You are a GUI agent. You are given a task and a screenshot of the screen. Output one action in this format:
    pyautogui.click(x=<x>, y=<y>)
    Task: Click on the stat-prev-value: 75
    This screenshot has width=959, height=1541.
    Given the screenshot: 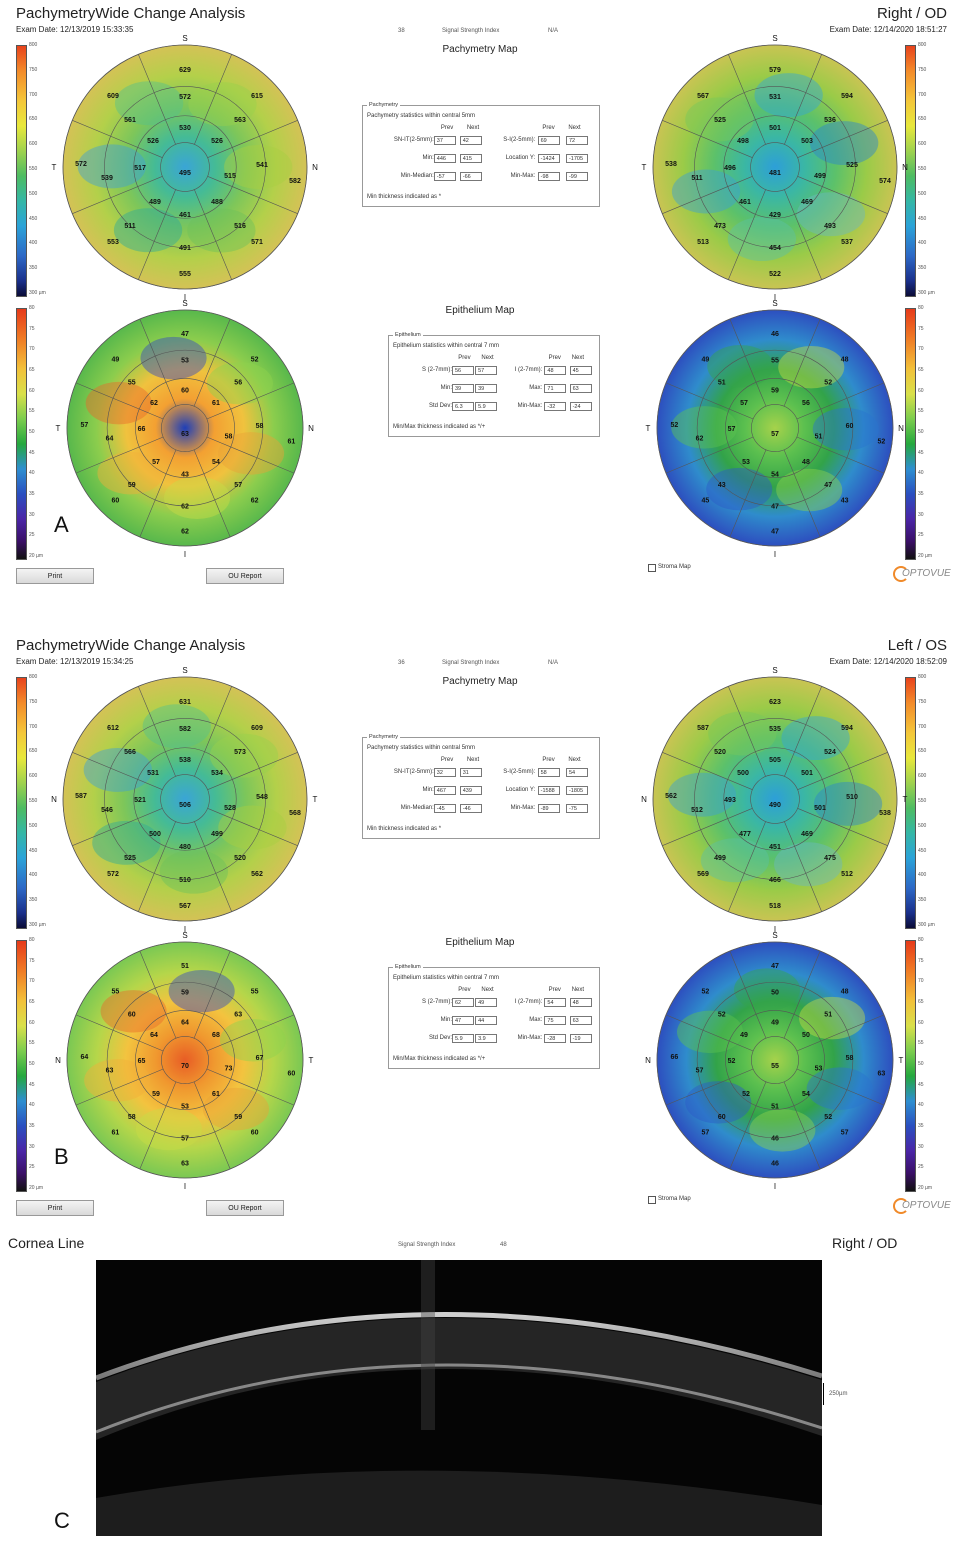 What is the action you would take?
    pyautogui.click(x=555, y=1020)
    